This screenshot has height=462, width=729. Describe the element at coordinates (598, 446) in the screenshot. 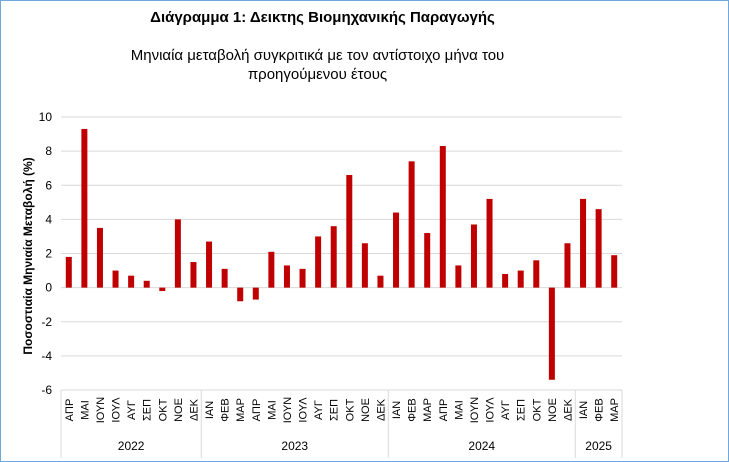

I see `year-label: 2025` at that location.